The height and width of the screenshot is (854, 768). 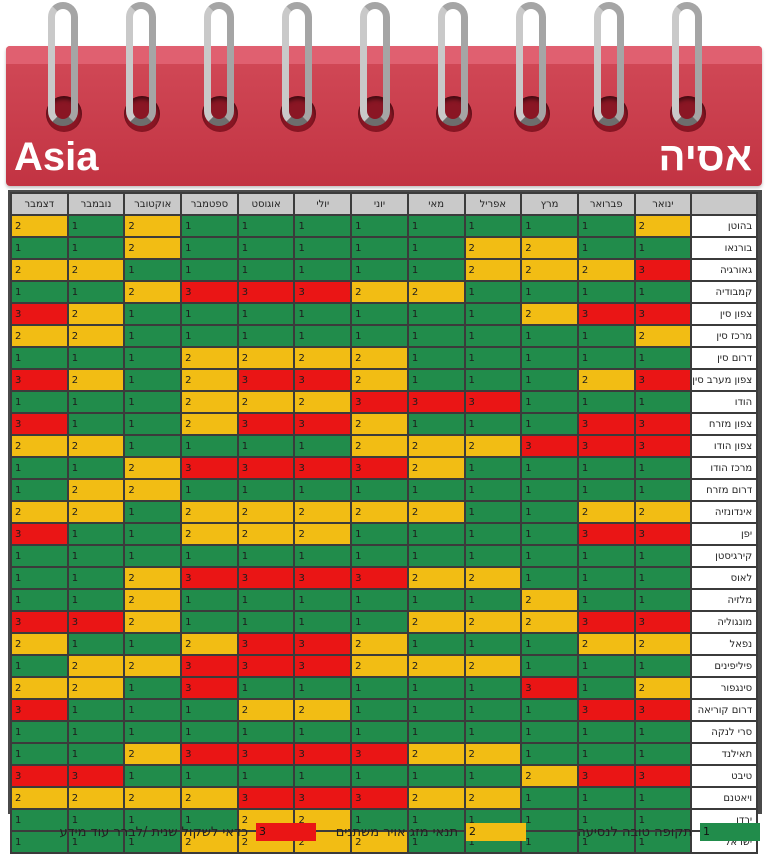 What do you see at coordinates (724, 380) in the screenshot?
I see `country-name: צפון מערב סין` at bounding box center [724, 380].